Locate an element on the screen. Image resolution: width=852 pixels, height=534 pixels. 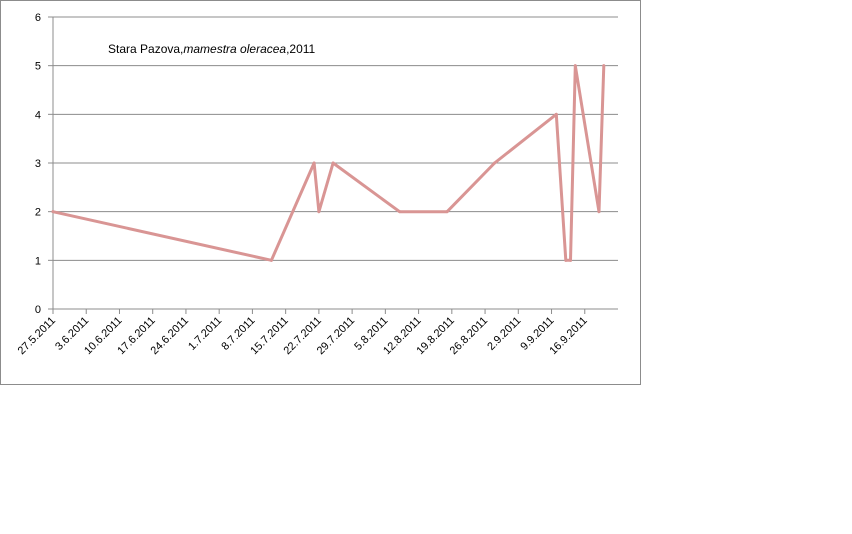
x-tick-label: 27.5.2011 is located at coordinates (37, 336).